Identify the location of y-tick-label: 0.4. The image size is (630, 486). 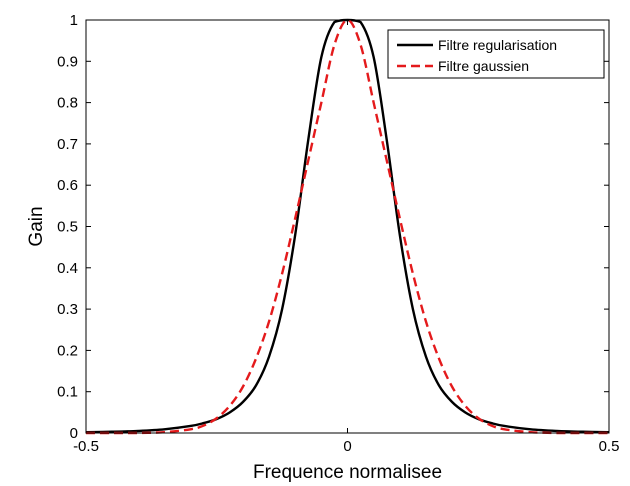
(67, 268).